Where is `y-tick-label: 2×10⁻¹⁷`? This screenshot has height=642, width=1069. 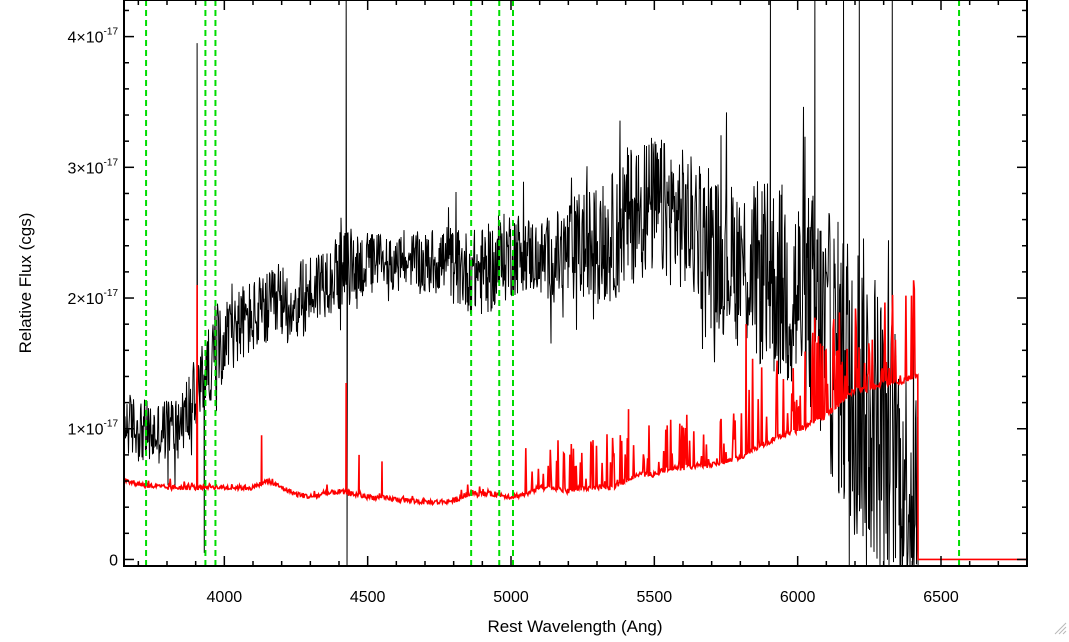
y-tick-label: 2×10⁻¹⁷ is located at coordinates (93, 298).